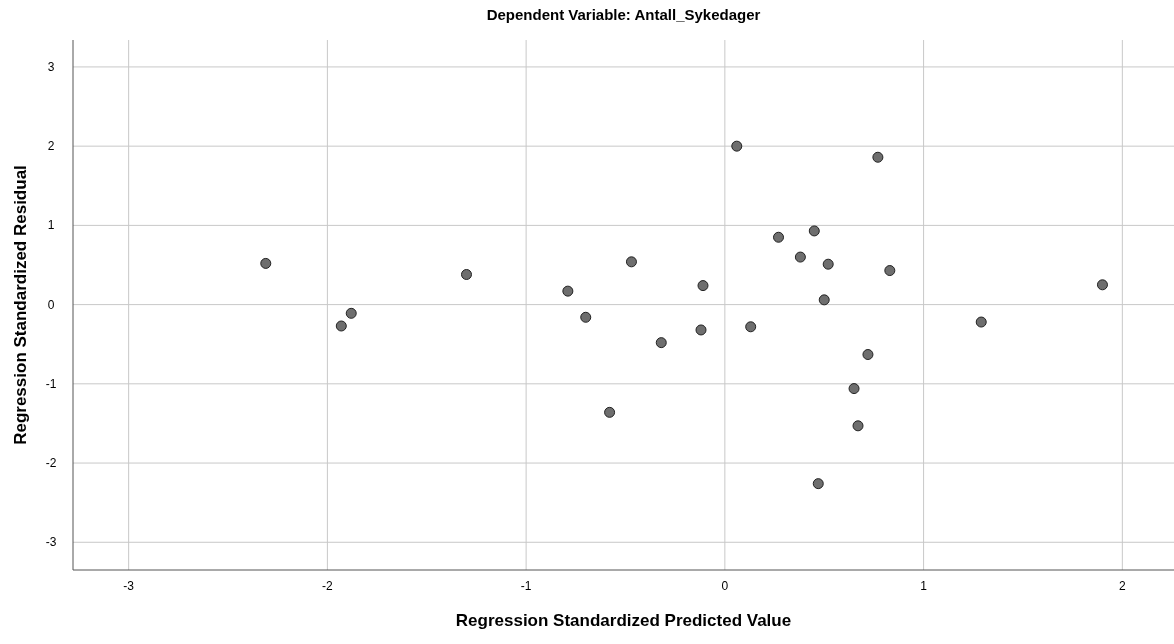 Image resolution: width=1174 pixels, height=644 pixels. Describe the element at coordinates (51, 542) in the screenshot. I see `y-tick-label: -3` at that location.